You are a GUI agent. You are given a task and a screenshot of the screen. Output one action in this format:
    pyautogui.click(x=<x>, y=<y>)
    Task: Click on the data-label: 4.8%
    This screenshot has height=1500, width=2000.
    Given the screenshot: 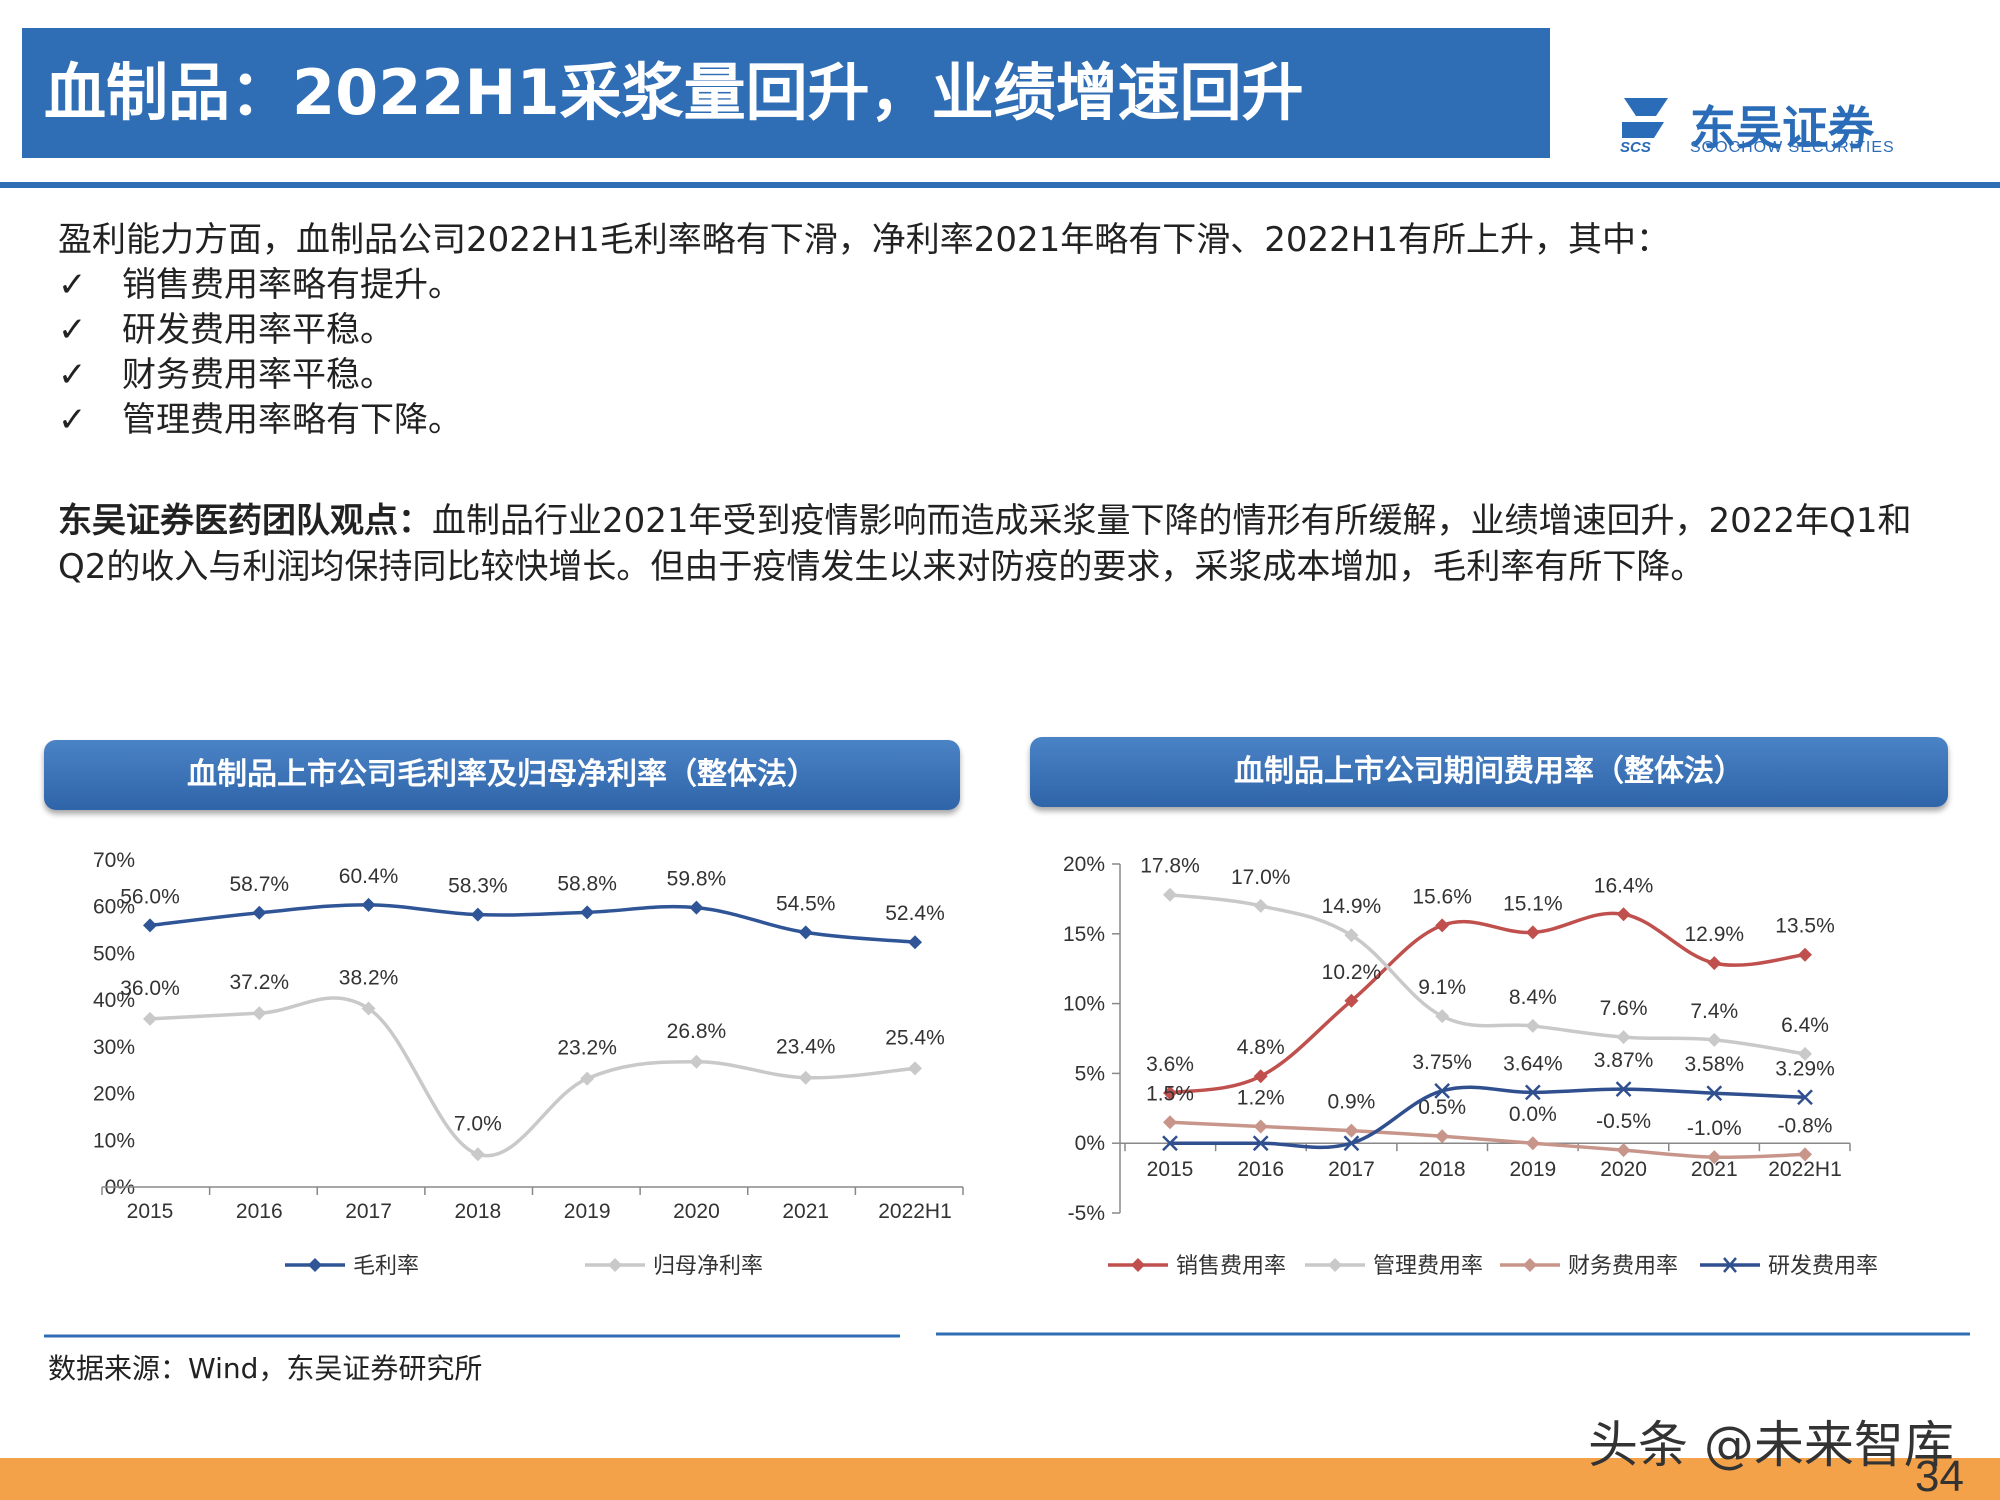 What is the action you would take?
    pyautogui.click(x=1261, y=1047)
    